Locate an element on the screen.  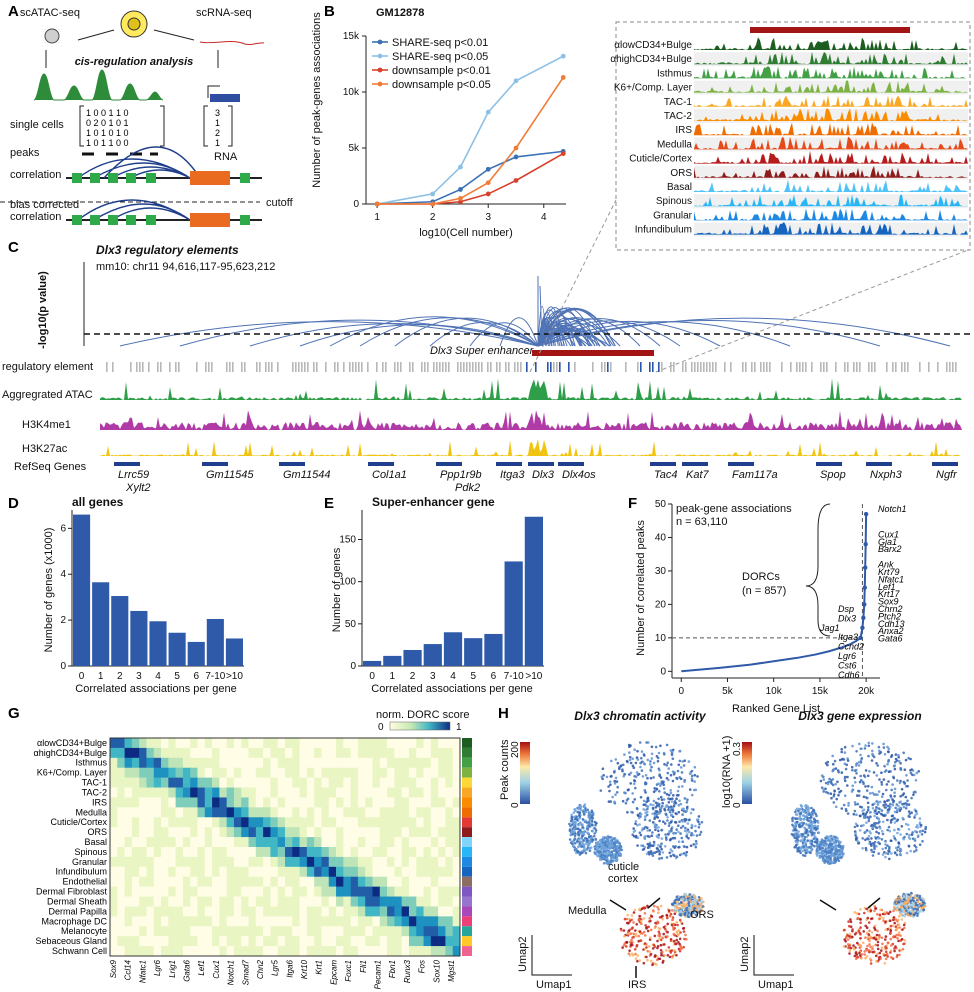
matrix-row: 1 0 1 1 0 0 is located at coordinates (107, 143).